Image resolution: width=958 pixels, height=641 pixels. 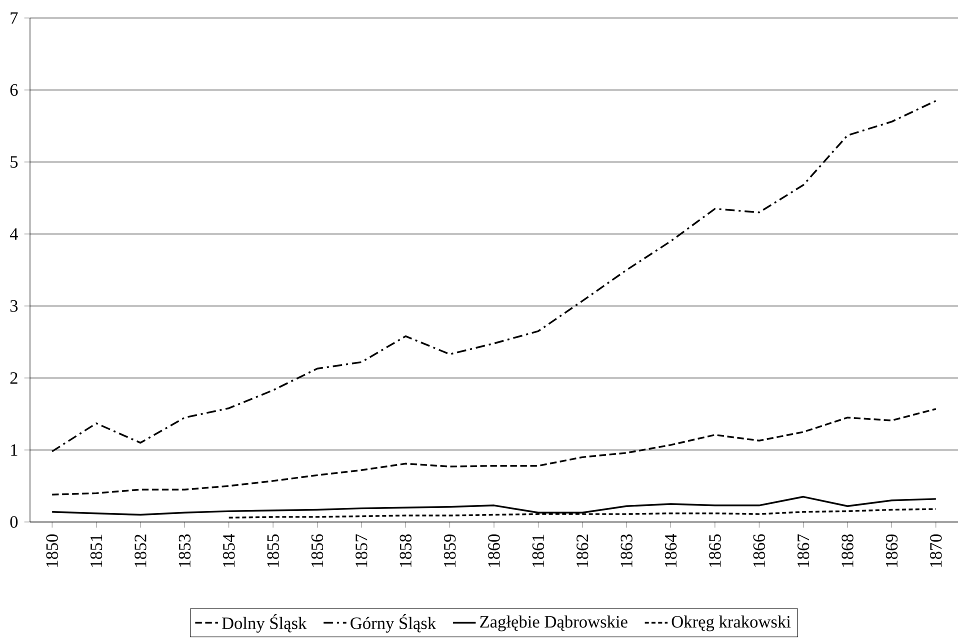 I want to click on y-tick-label: 1, so click(x=14, y=450).